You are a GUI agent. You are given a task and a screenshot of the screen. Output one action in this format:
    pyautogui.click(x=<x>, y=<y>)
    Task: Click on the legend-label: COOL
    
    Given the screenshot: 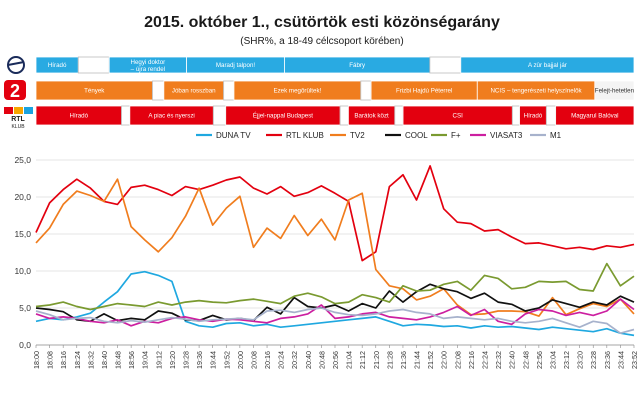 What is the action you would take?
    pyautogui.click(x=416, y=135)
    